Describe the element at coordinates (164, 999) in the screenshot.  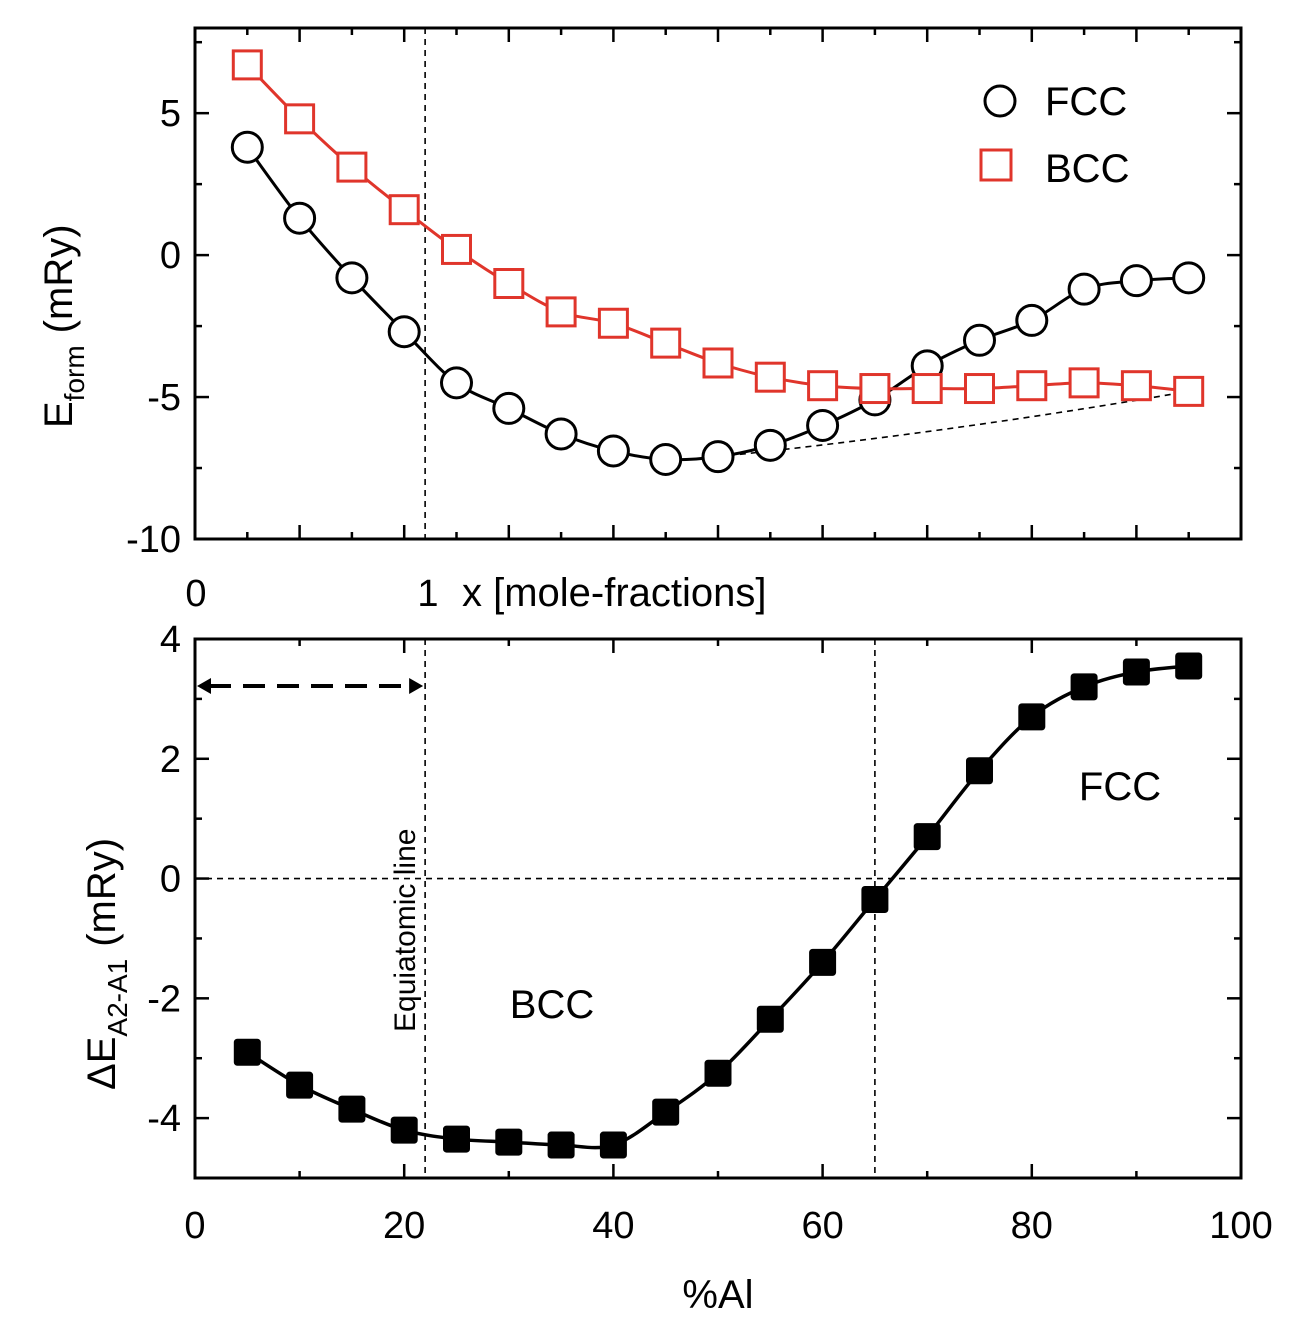
I see `bottom-y-tick-label: -2` at that location.